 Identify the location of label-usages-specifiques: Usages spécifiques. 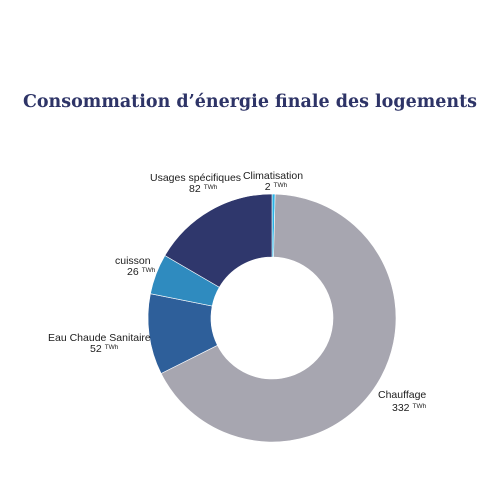
(195, 178).